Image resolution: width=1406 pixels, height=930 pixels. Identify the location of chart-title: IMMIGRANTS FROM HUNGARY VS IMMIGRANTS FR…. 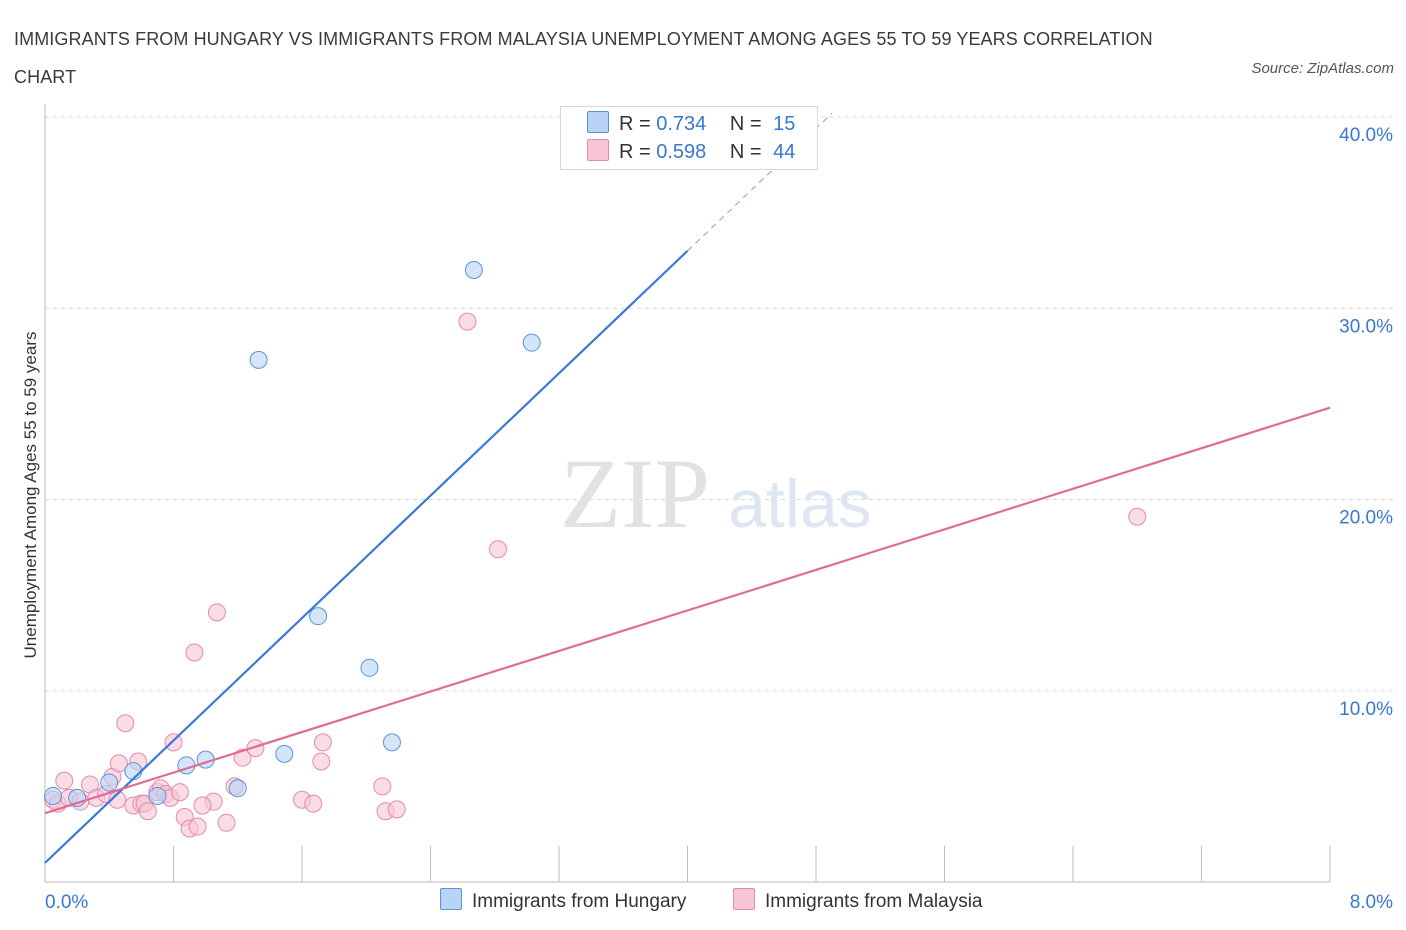
(583, 58).